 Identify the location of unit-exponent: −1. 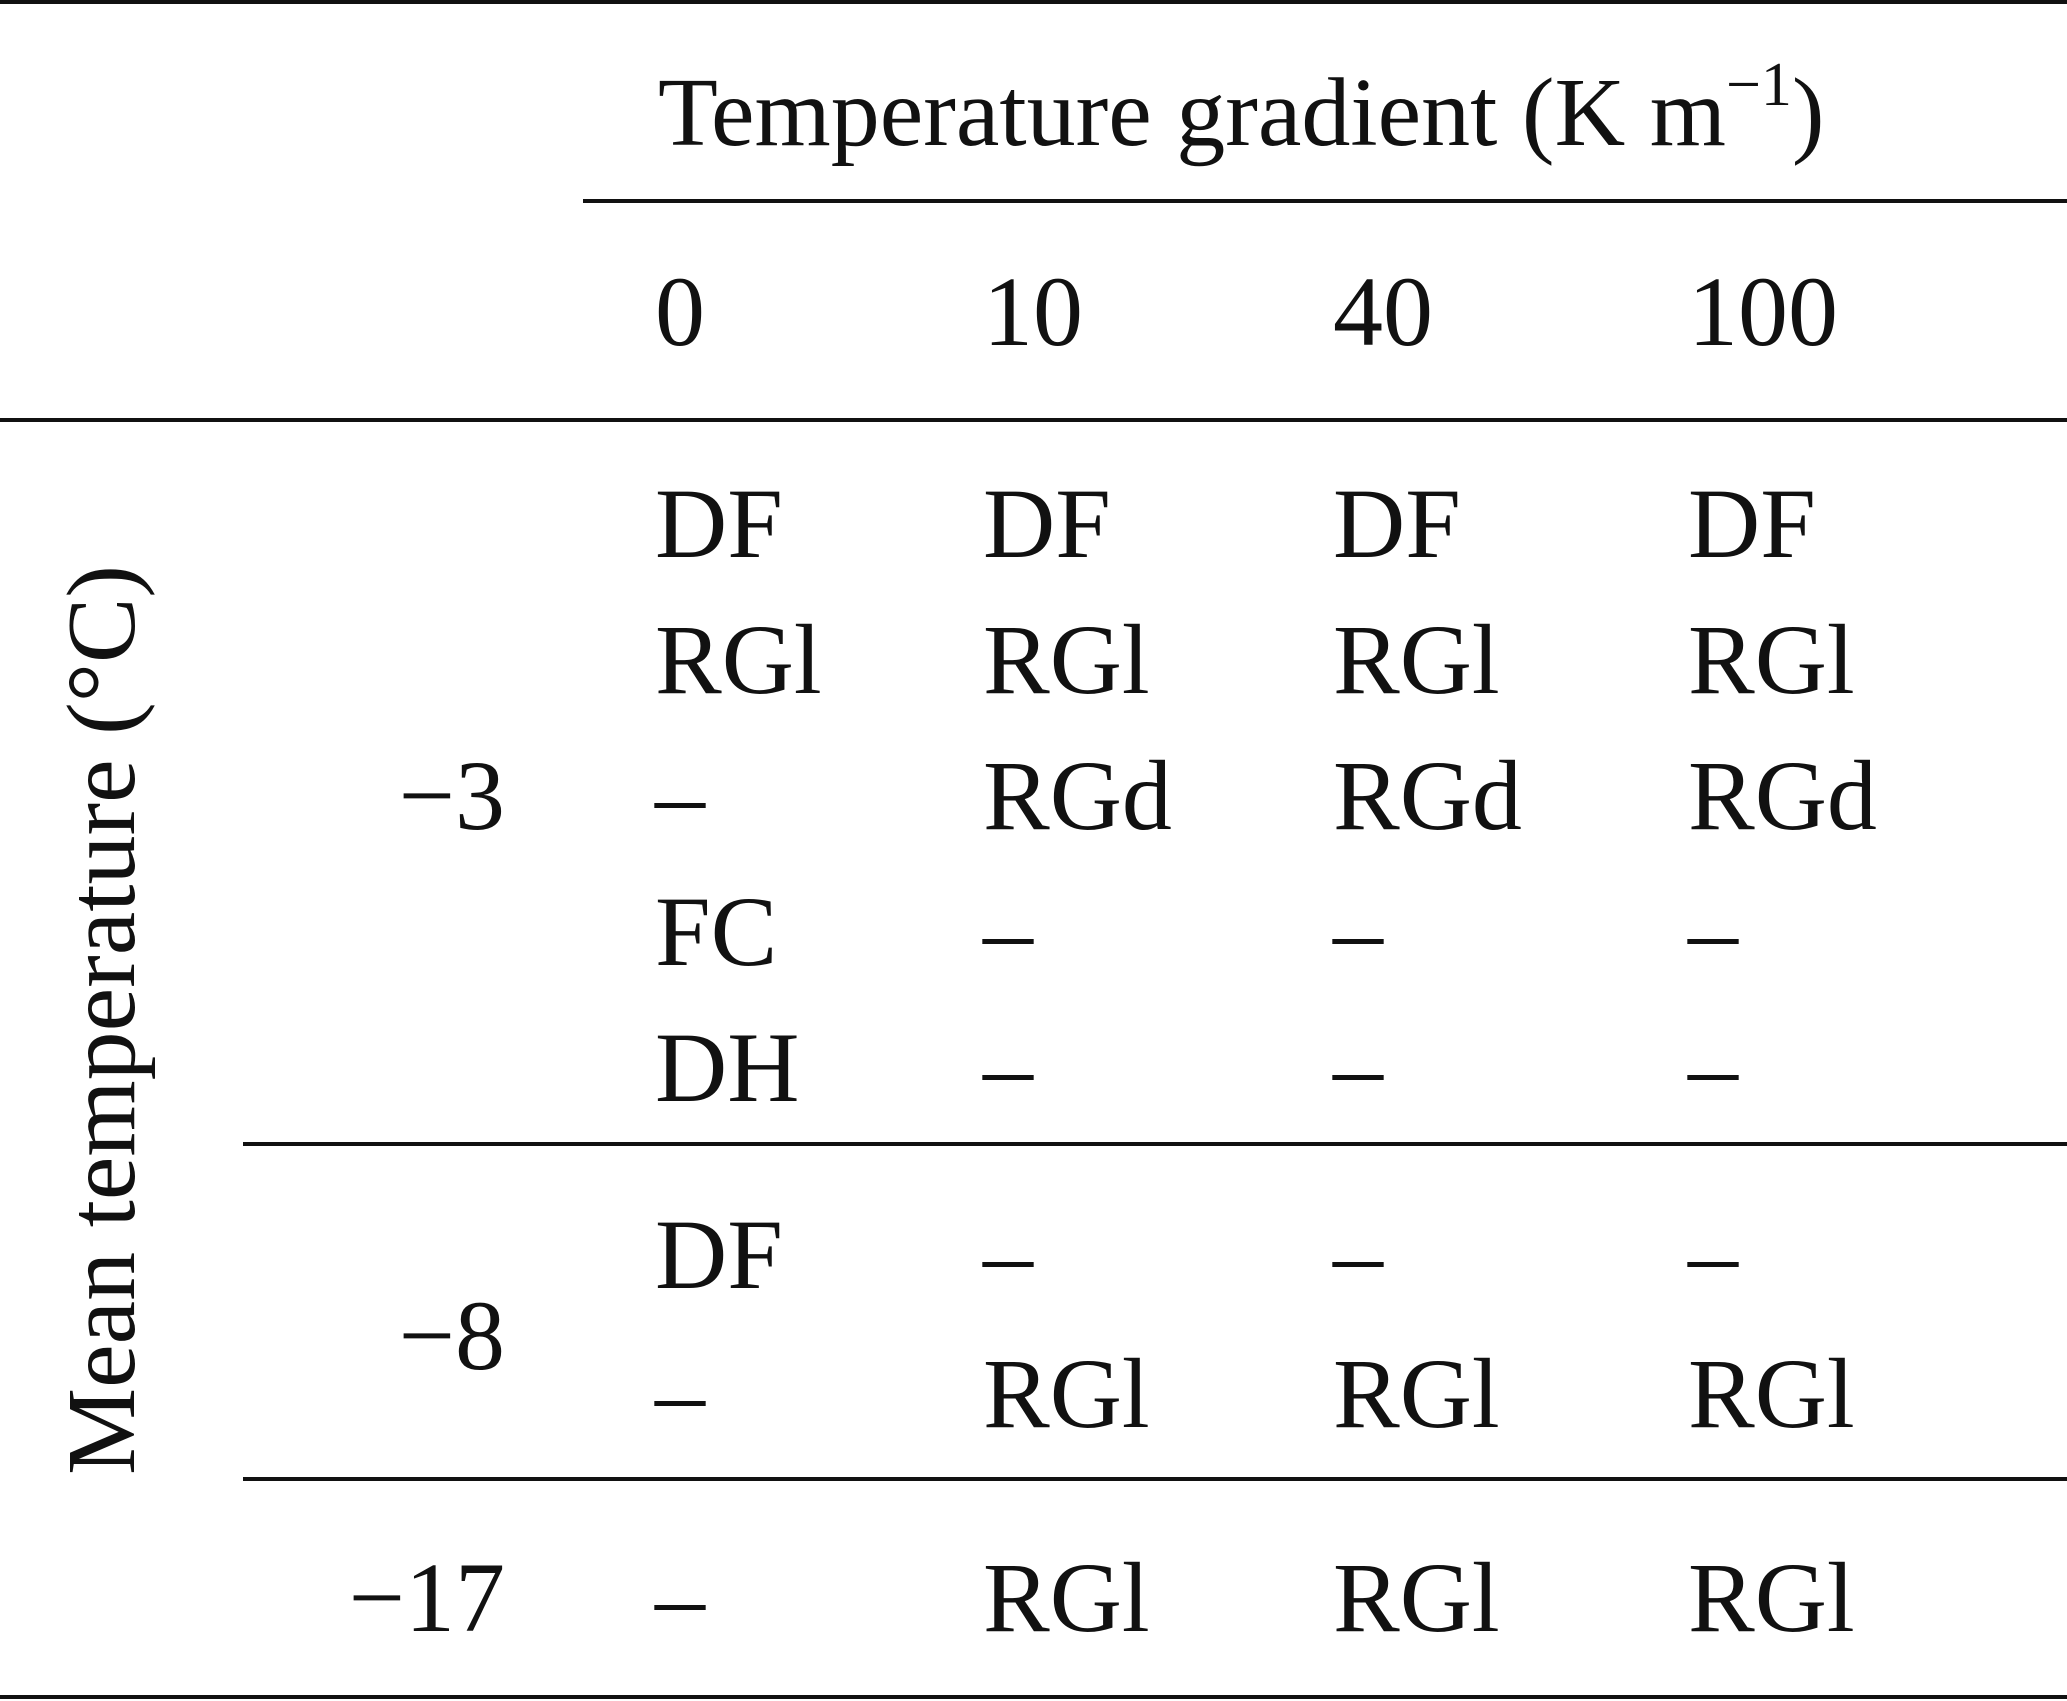
(1758, 85).